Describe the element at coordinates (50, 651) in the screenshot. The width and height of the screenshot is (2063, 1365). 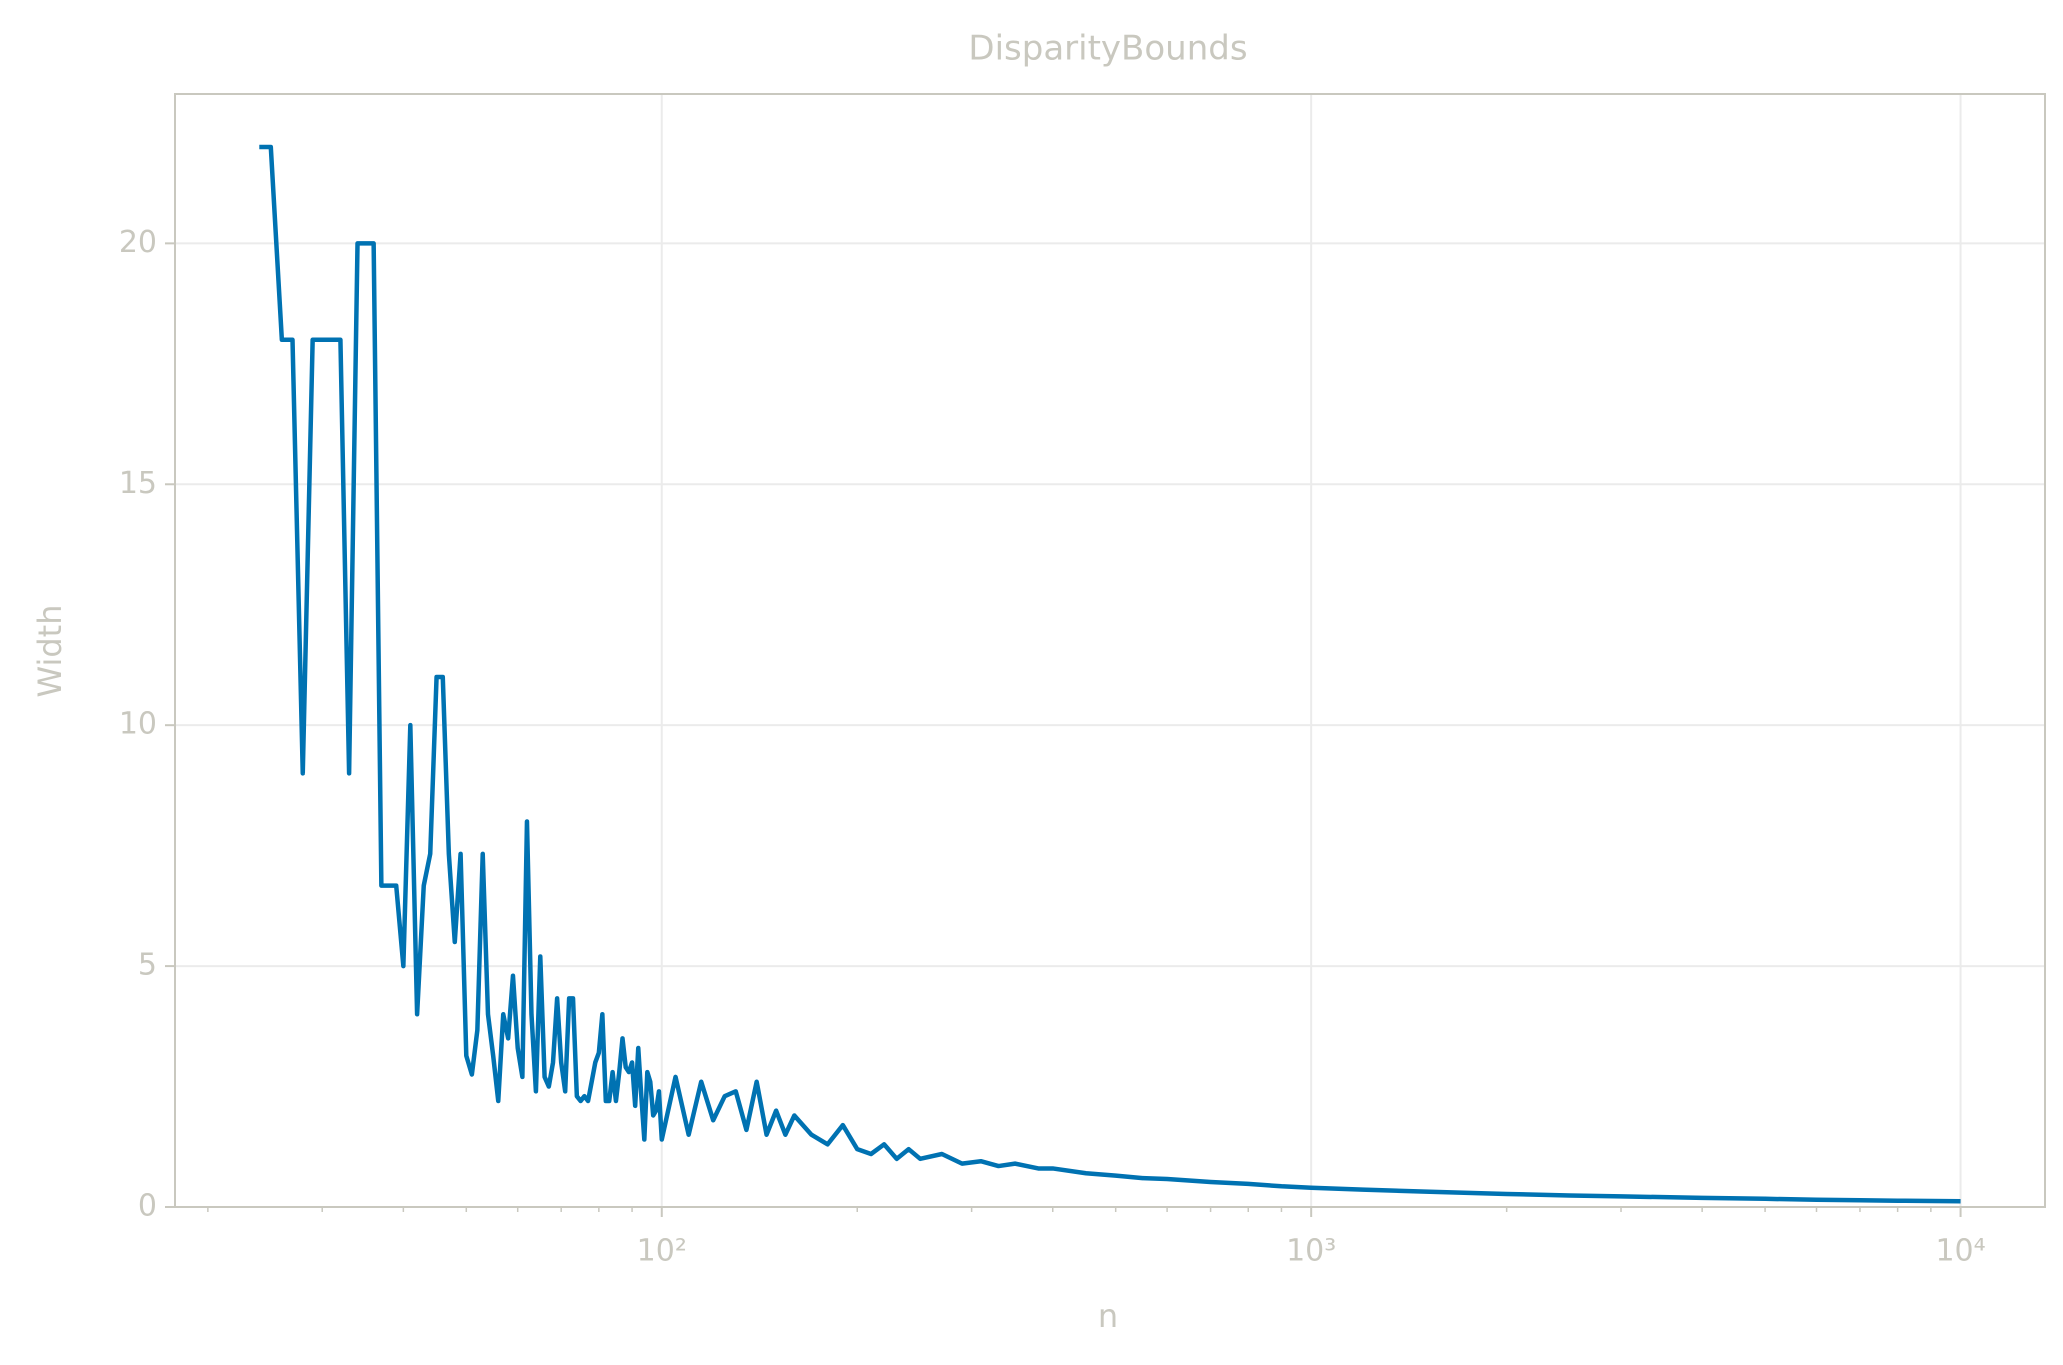
I see `y-axis-label: Width` at that location.